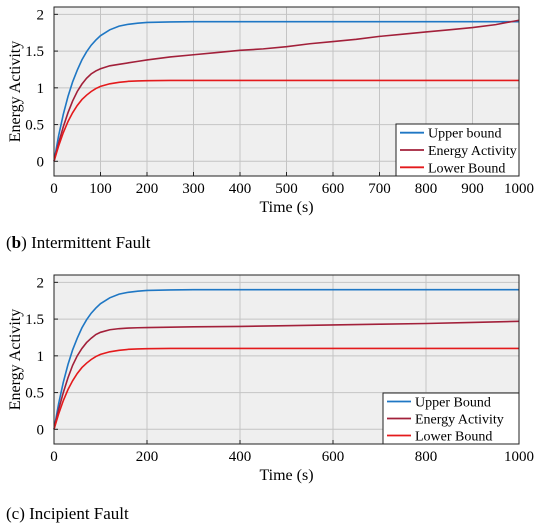 Image resolution: width=550 pixels, height=530 pixels. Describe the element at coordinates (465, 134) in the screenshot. I see `legend-label: Upper bound` at that location.